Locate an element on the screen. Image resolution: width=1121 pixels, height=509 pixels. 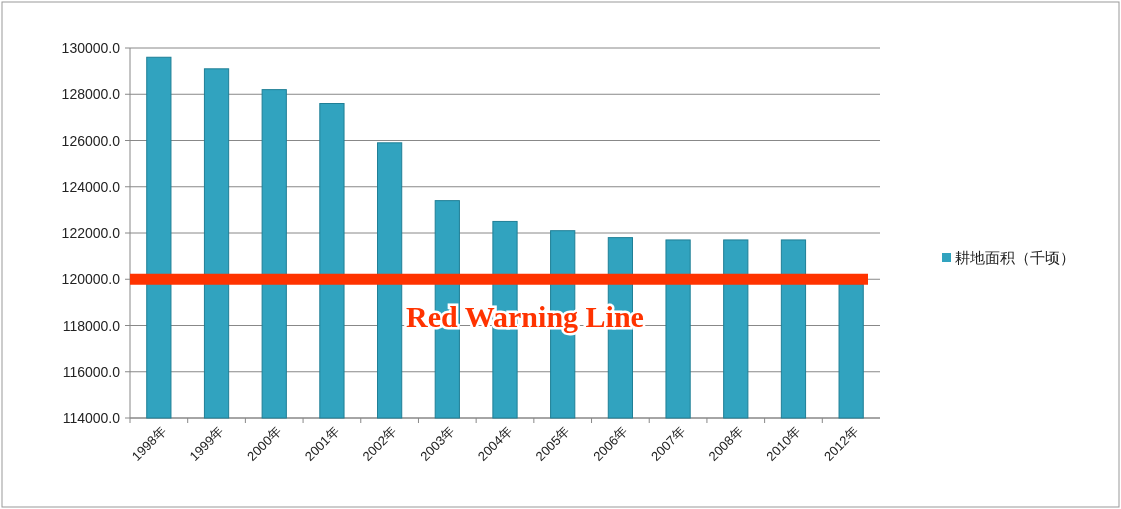
y-tick-label: 128000.0 is located at coordinates (91, 94).